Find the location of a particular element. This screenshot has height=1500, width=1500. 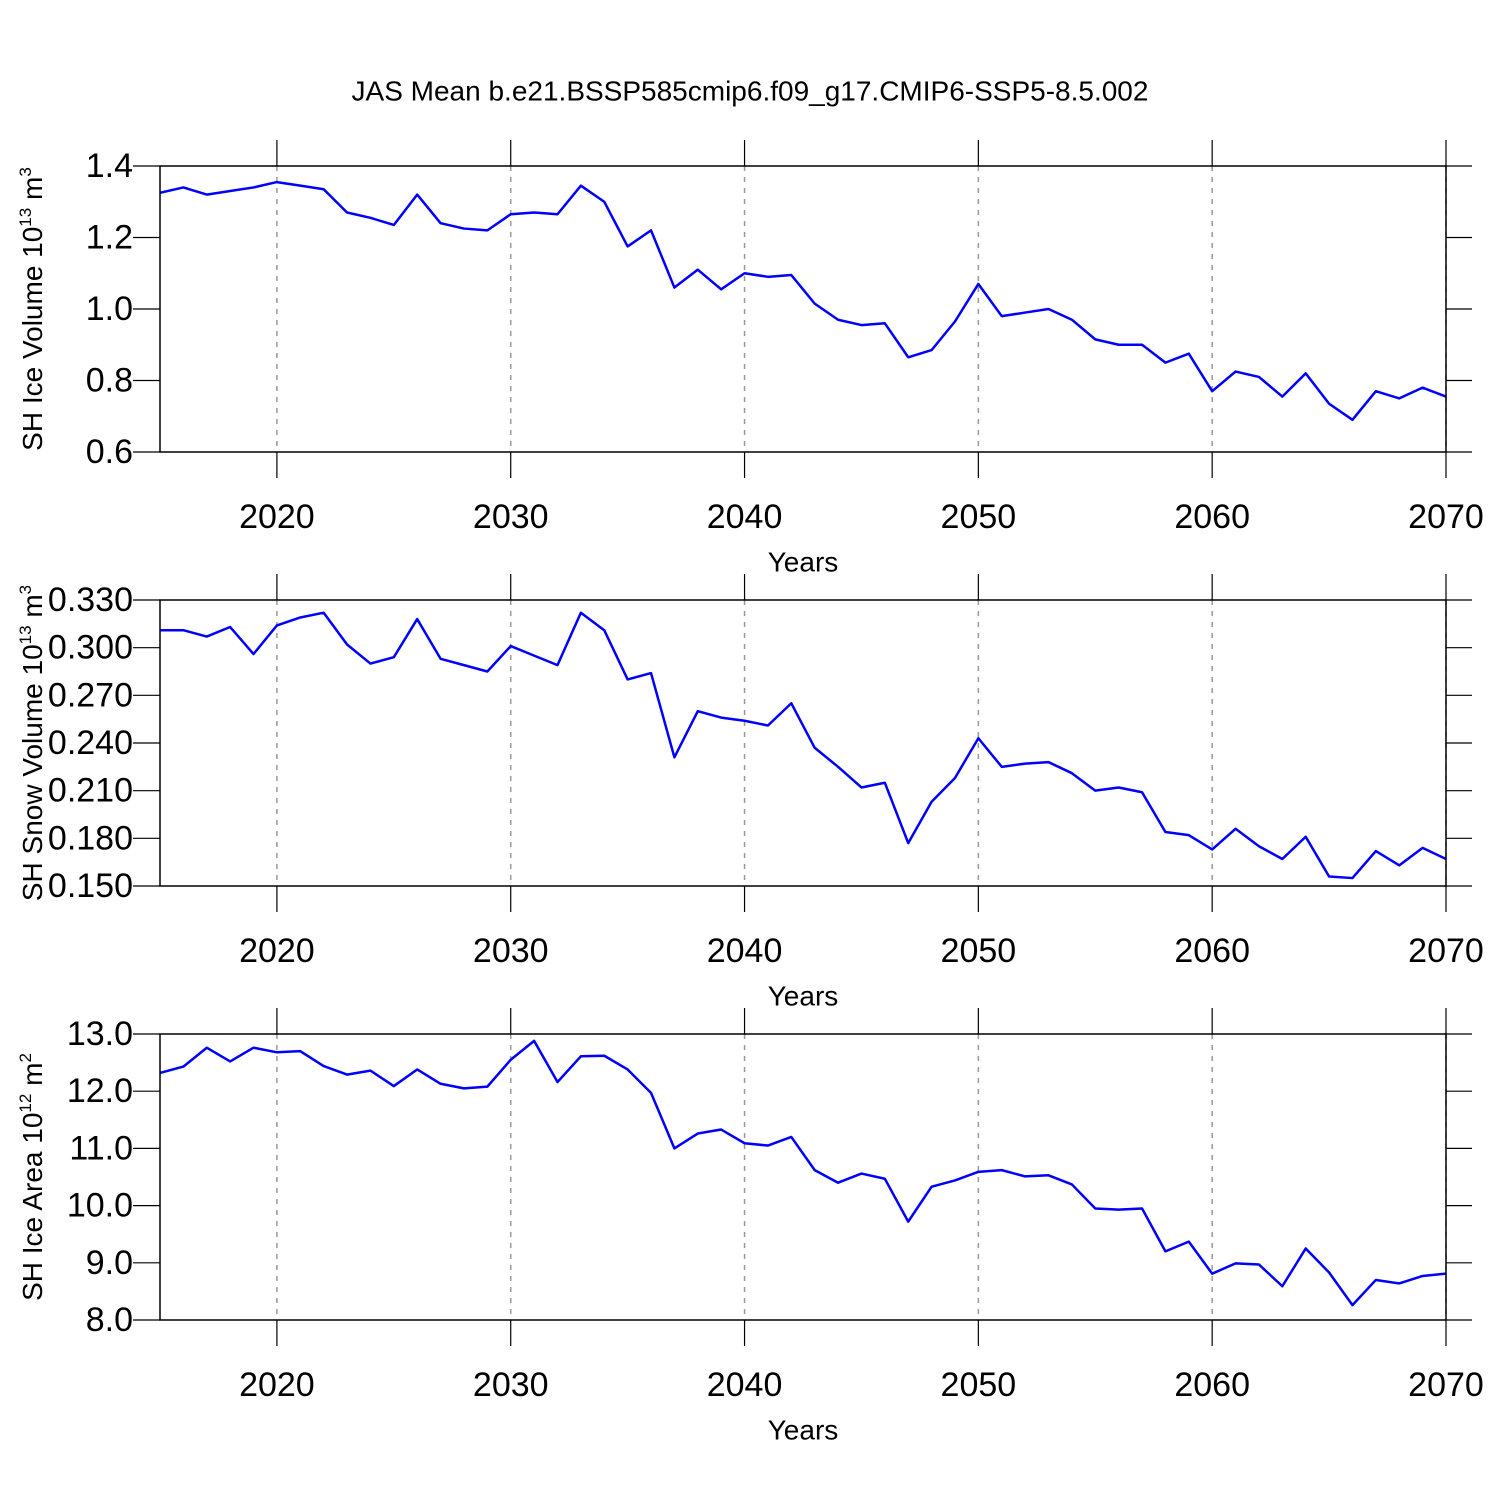

y-axis-label: SH Ice Area 1012 m2 is located at coordinates (32, 1177).